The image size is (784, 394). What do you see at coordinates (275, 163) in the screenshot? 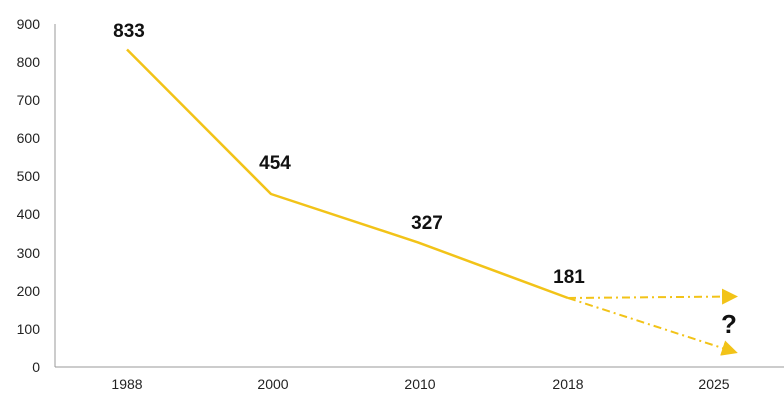
I see `data-label: 454` at bounding box center [275, 163].